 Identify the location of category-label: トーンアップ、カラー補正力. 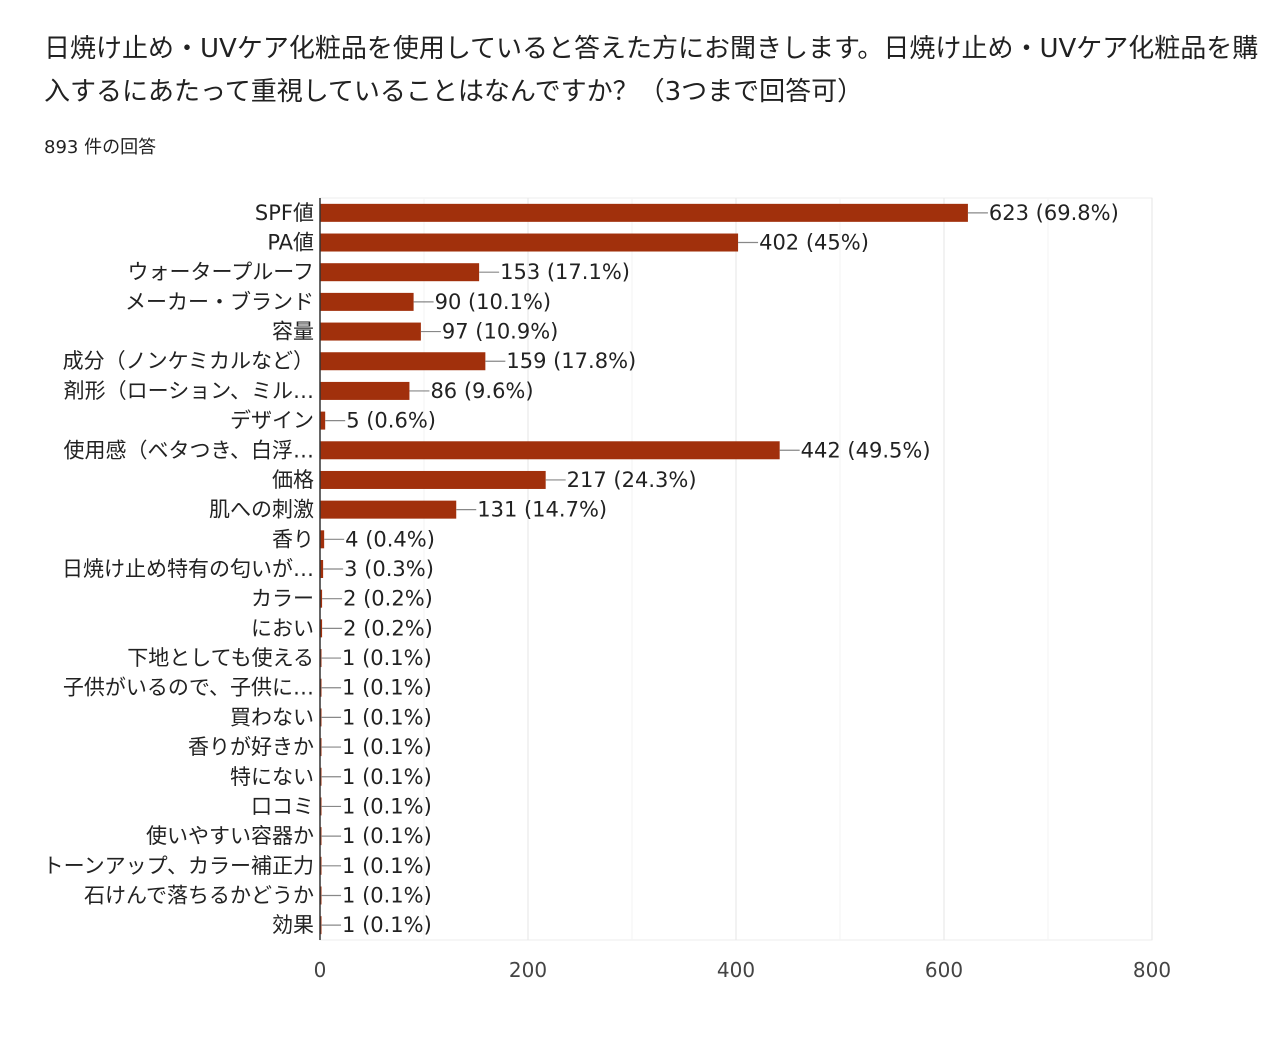
(178, 866).